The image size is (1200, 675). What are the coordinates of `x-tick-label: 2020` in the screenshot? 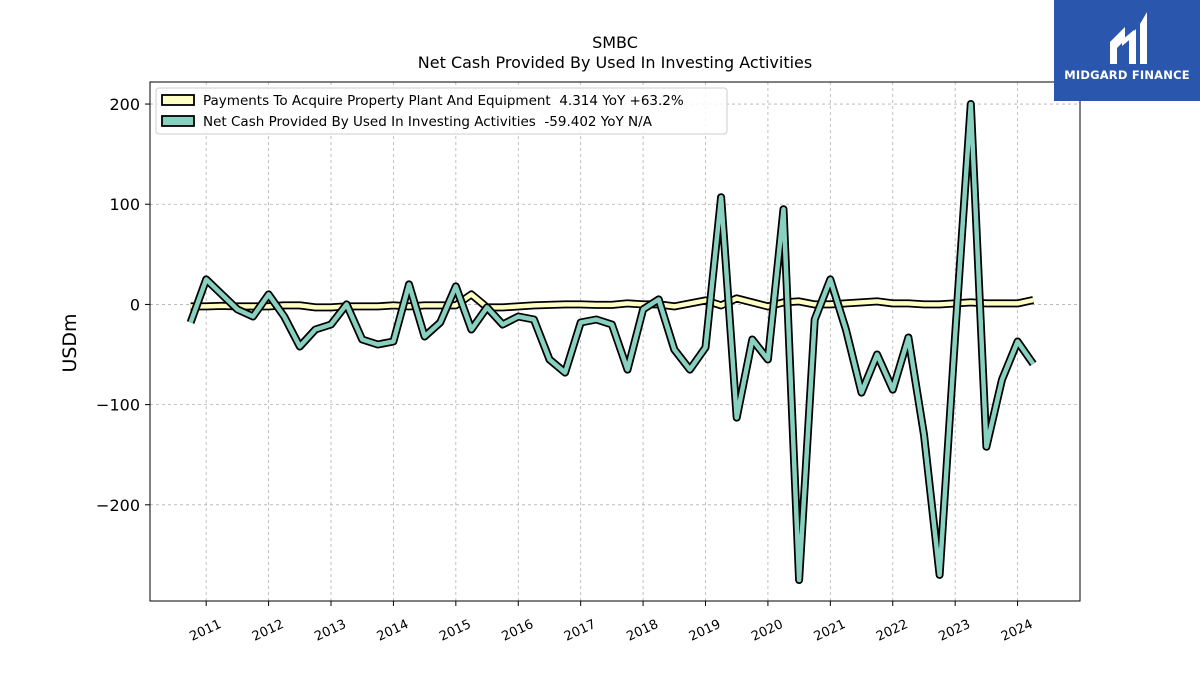 It's located at (767, 631).